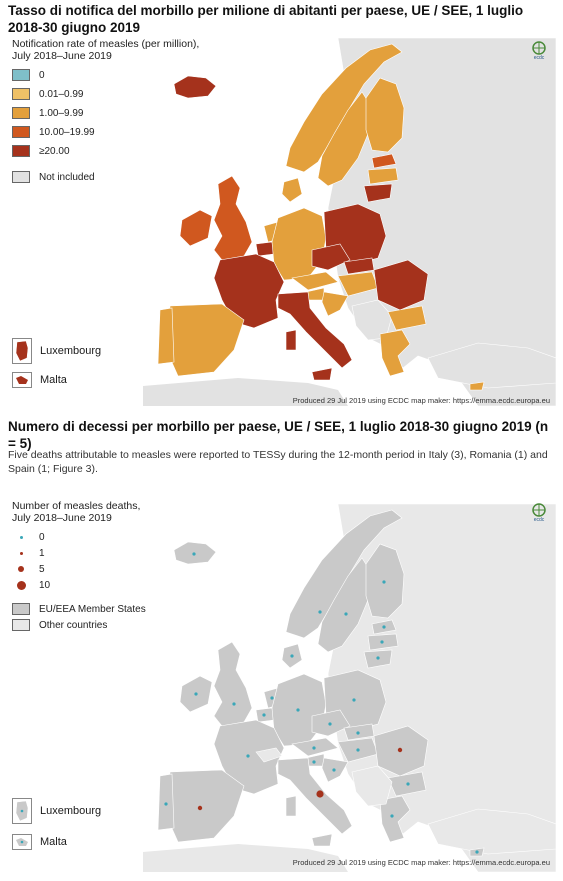 The height and width of the screenshot is (881, 563). I want to click on marker-bulgaria, so click(408, 784).